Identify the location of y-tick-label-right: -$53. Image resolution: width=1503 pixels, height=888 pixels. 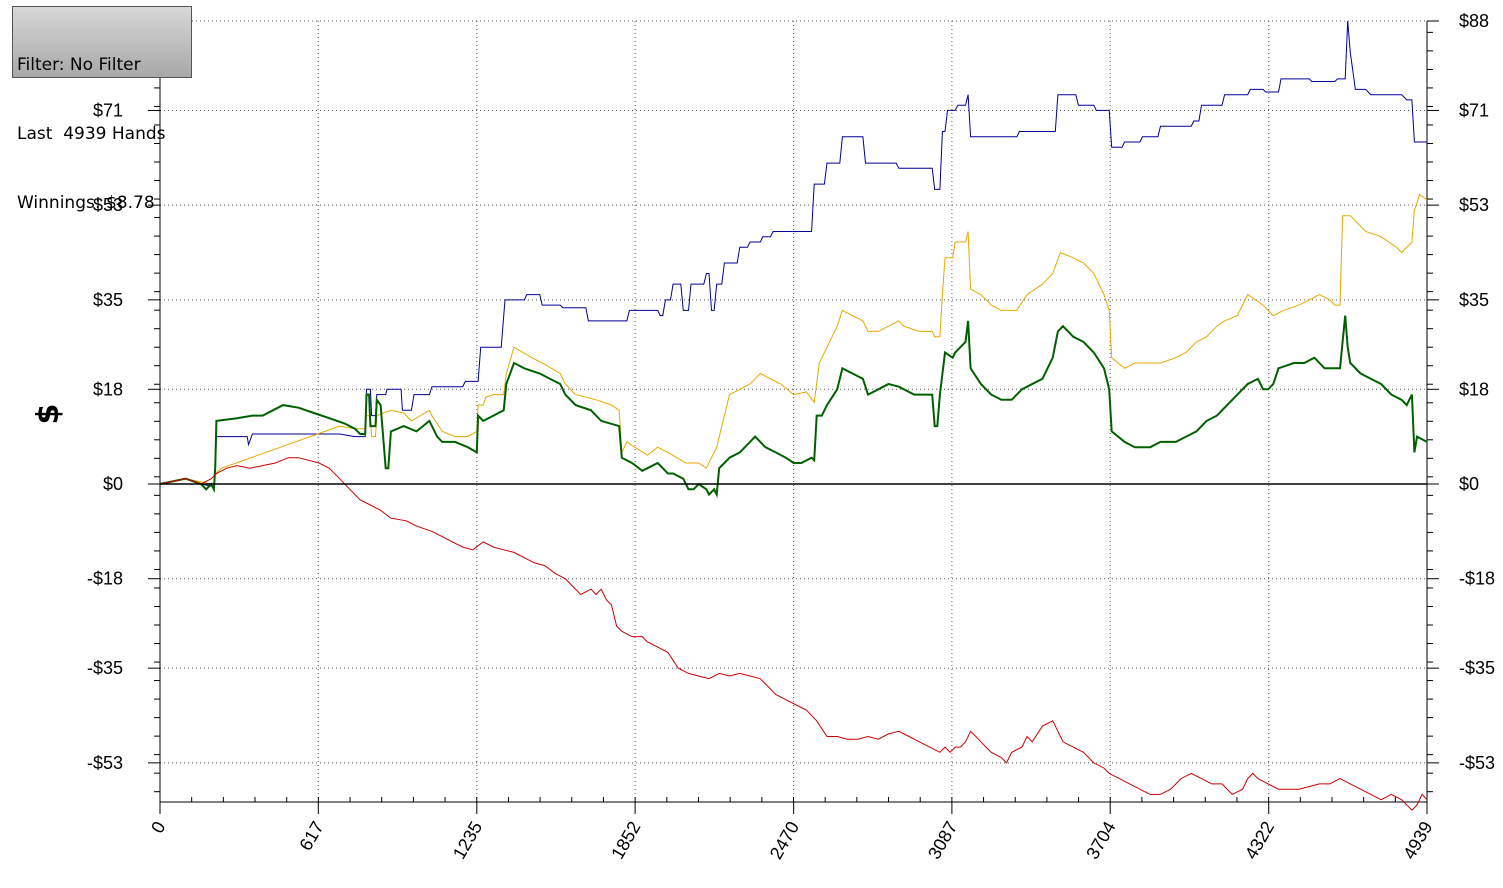
(1477, 763).